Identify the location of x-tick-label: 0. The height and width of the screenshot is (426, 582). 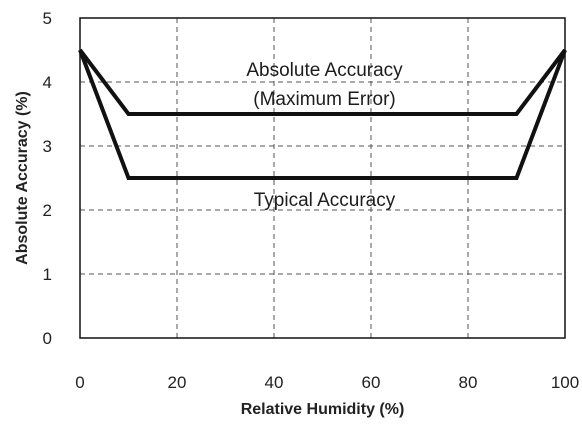
(79, 382).